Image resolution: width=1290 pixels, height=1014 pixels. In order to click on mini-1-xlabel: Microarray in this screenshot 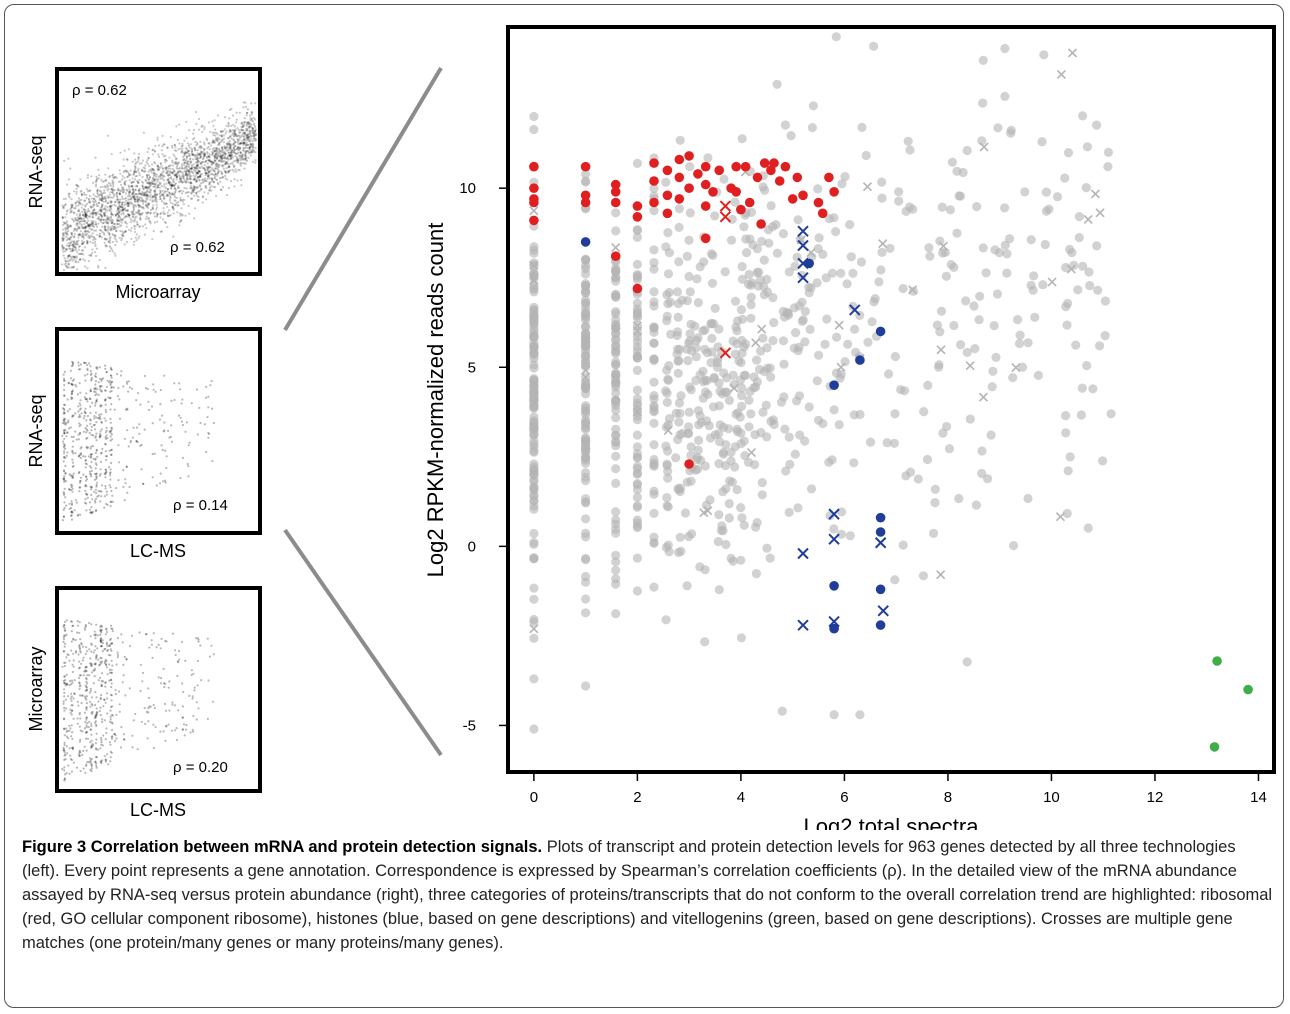, I will do `click(157, 292)`.